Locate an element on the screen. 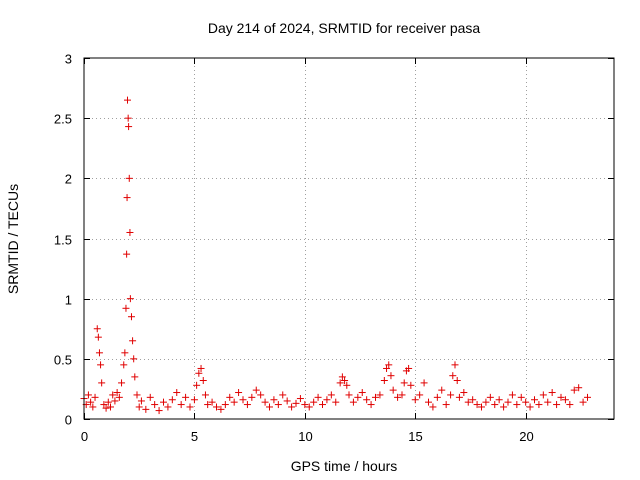  x-tick-label: 5 is located at coordinates (194, 436).